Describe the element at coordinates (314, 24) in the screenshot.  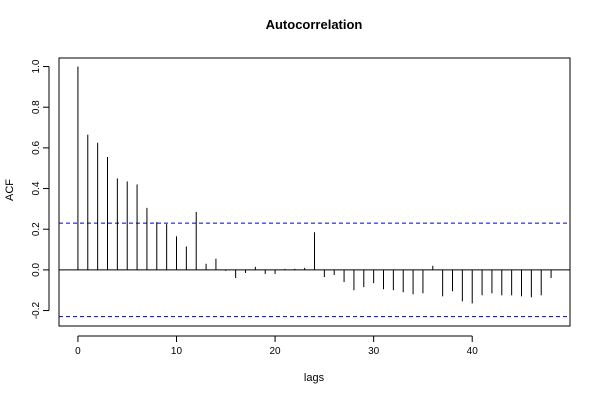
I see `chart-title: Autocorrelation` at that location.